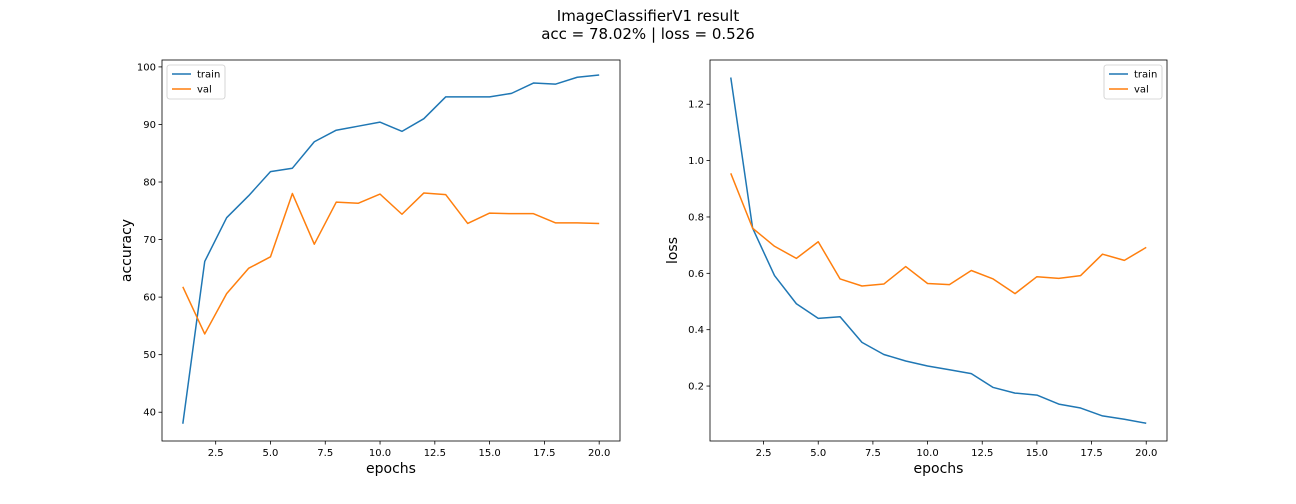  Describe the element at coordinates (127, 250) in the screenshot. I see `y-axis-label: accuracy` at that location.